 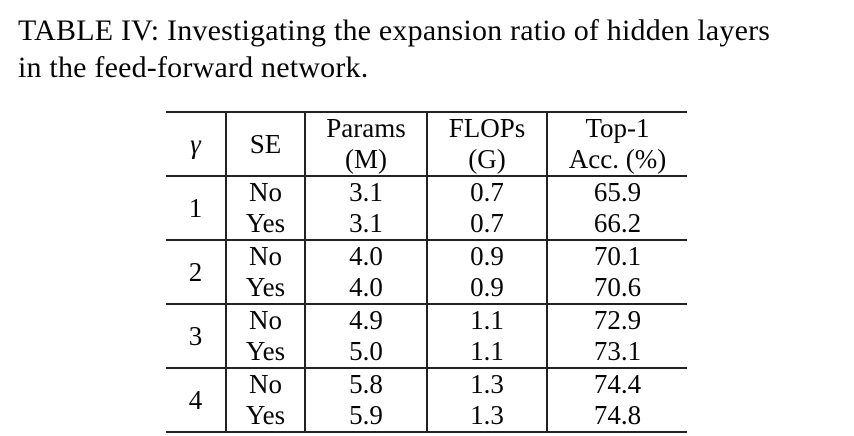 I want to click on acc-value: 74.8, so click(x=617, y=416).